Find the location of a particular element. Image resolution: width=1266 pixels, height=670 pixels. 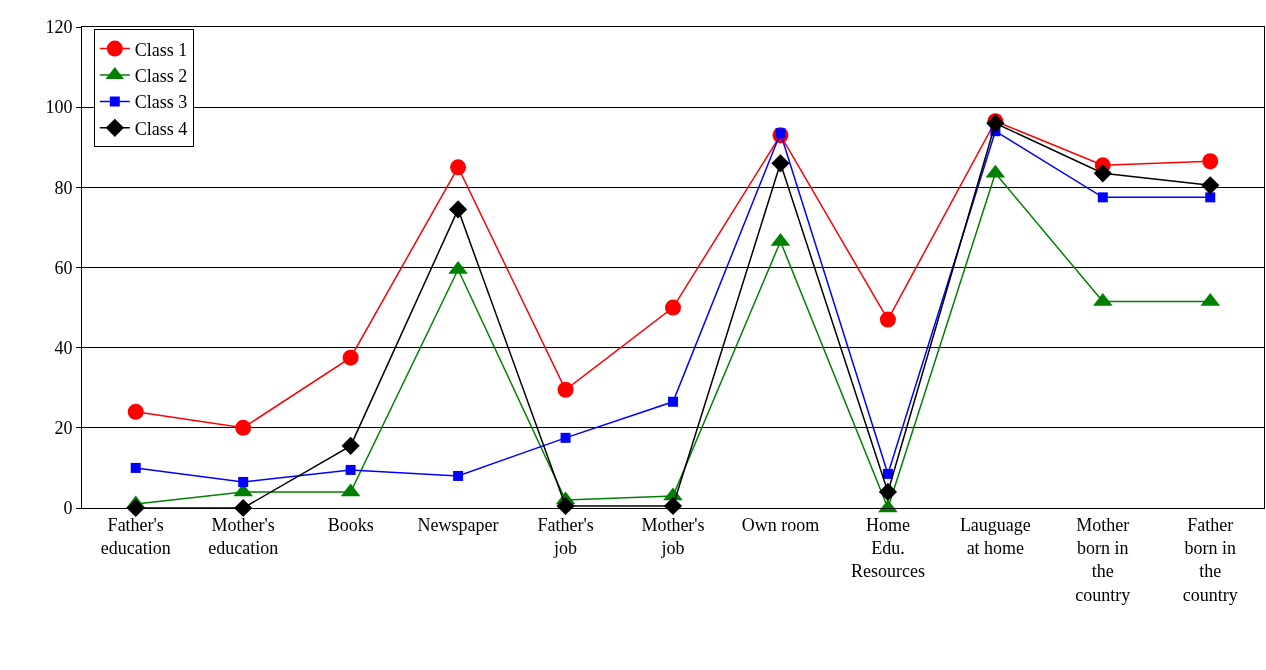

x-tick-label: Mother's education is located at coordinates (243, 536).